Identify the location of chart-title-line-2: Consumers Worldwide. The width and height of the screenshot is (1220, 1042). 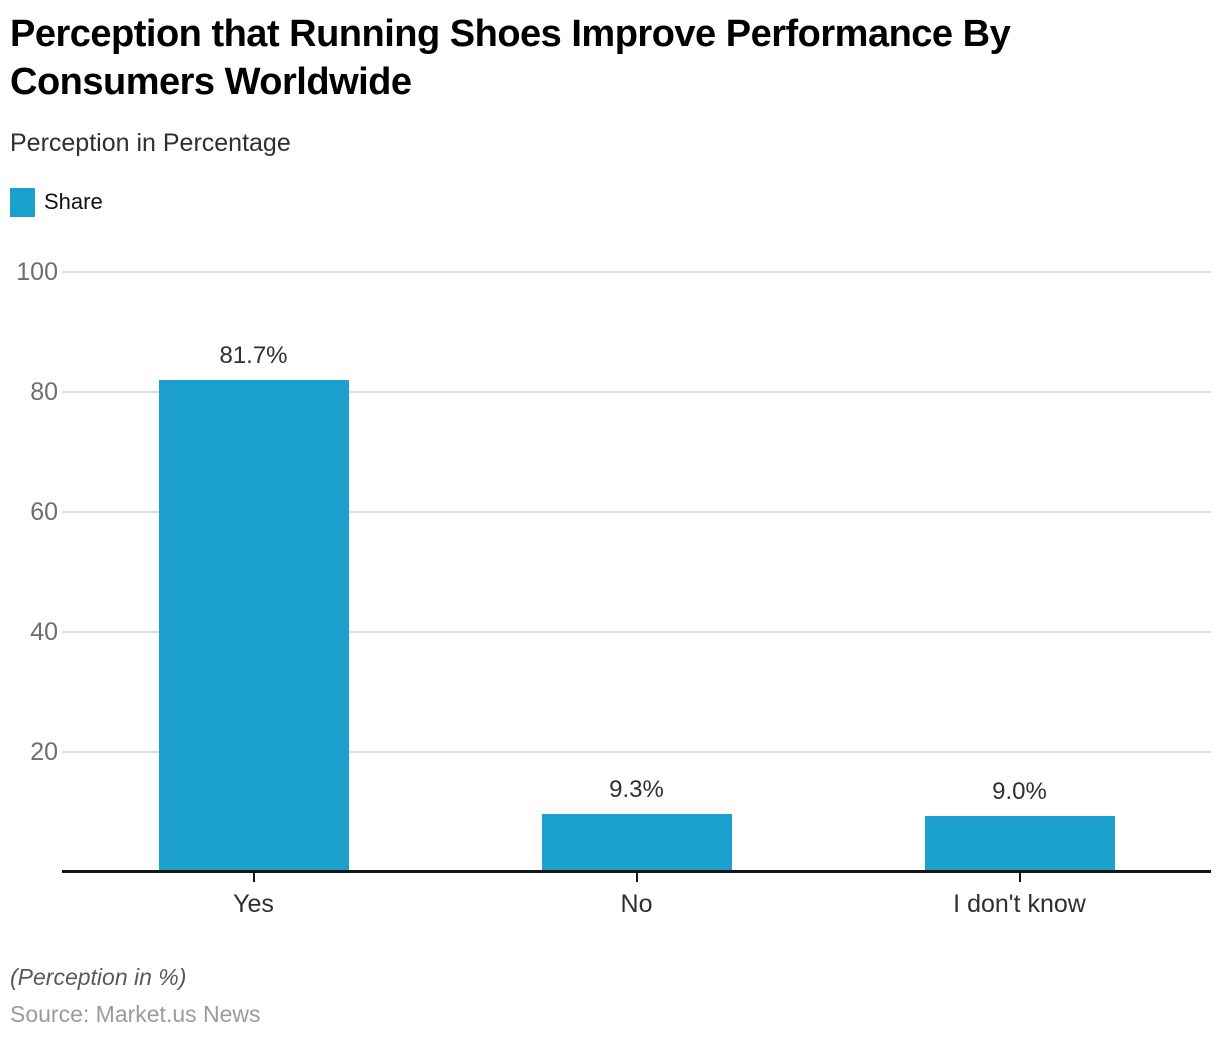
(211, 82).